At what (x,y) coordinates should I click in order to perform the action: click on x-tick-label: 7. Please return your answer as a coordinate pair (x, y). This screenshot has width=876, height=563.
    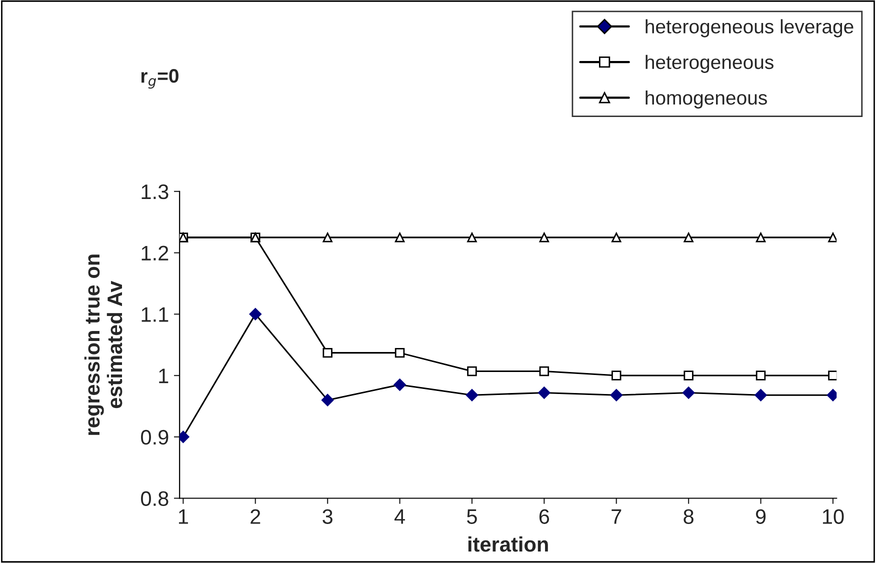
    Looking at the image, I should click on (617, 516).